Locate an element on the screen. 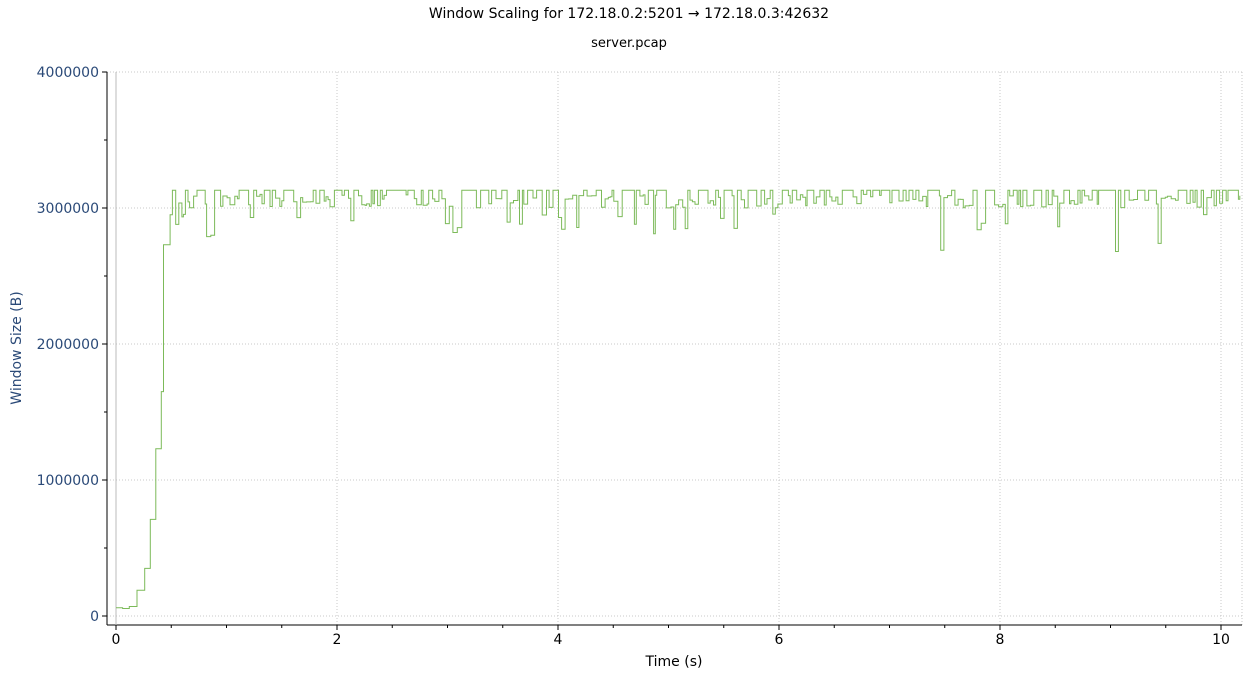 Image resolution: width=1258 pixels, height=677 pixels. x-tick-label: 0 is located at coordinates (116, 640).